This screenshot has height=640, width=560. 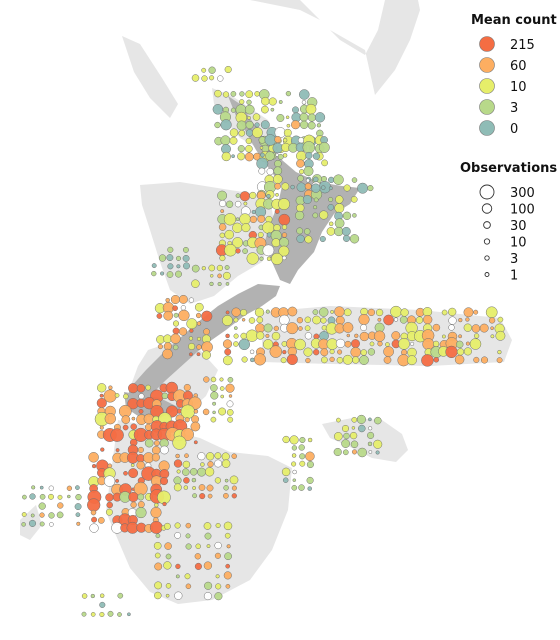 What do you see at coordinates (507, 86) in the screenshot?
I see `colour-legend-items: 215 60 10 3 0` at bounding box center [507, 86].